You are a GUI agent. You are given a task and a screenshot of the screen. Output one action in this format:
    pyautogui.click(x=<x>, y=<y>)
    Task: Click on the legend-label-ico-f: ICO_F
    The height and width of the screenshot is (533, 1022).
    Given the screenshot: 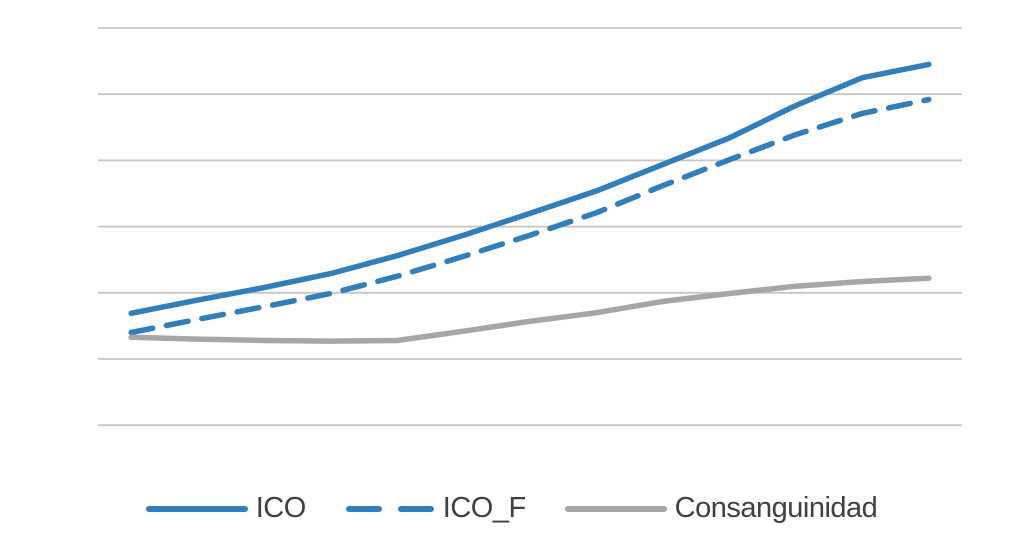 What is the action you would take?
    pyautogui.click(x=484, y=508)
    